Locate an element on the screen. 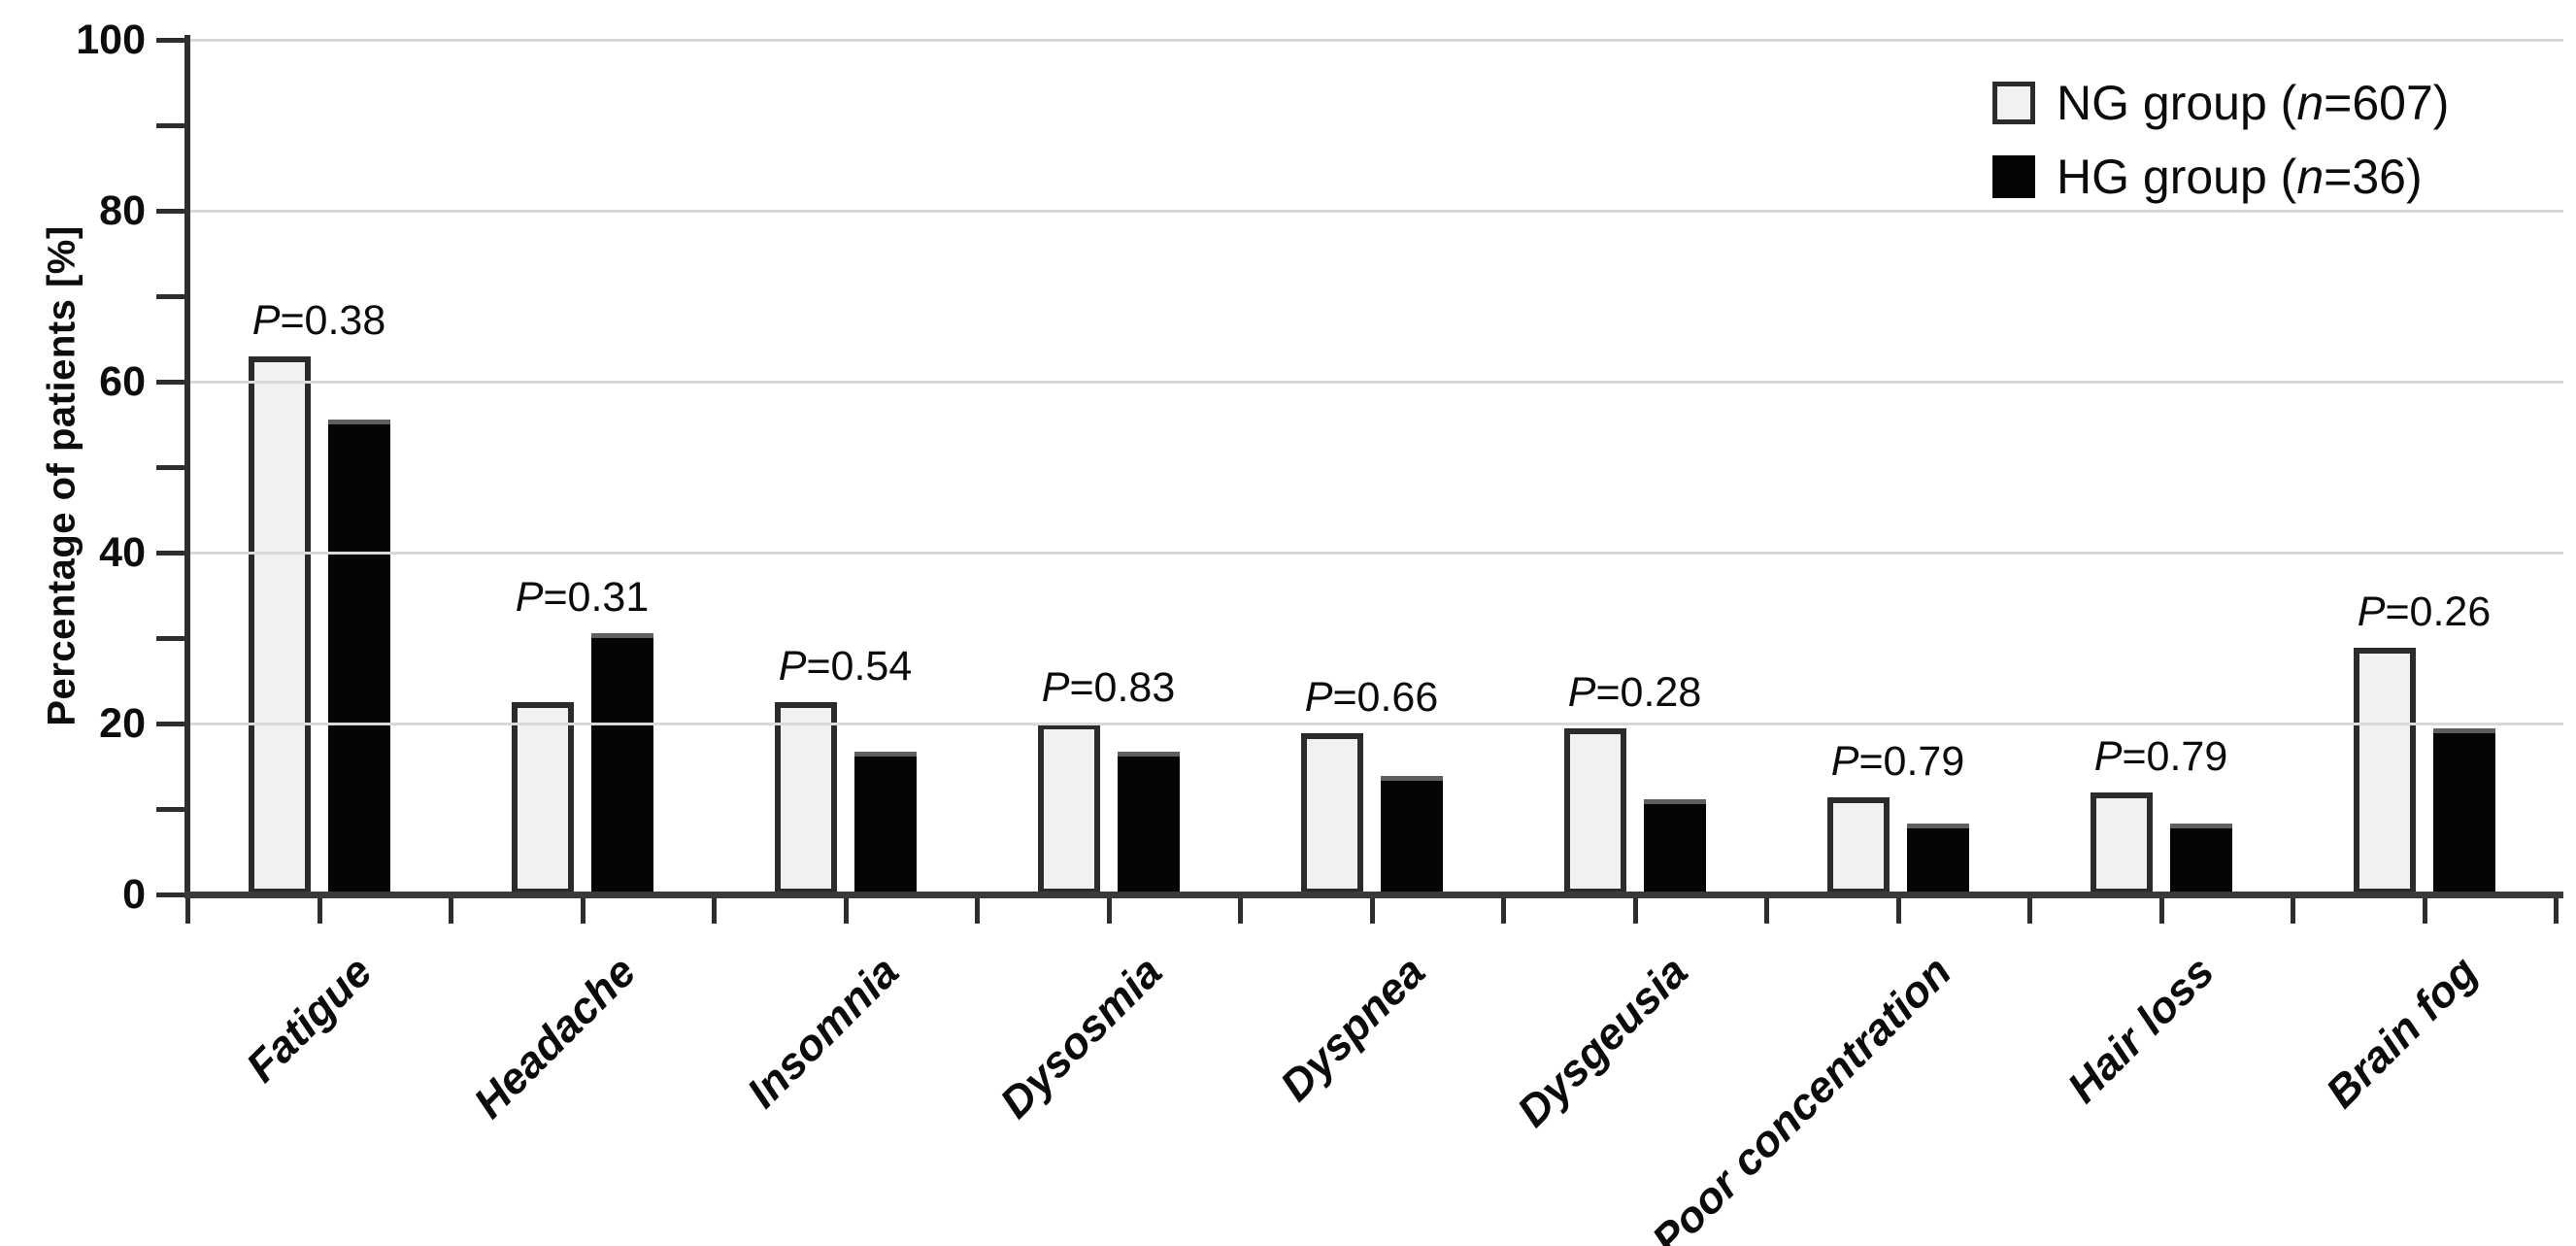  bar-hg-hair-loss is located at coordinates (2201, 858).